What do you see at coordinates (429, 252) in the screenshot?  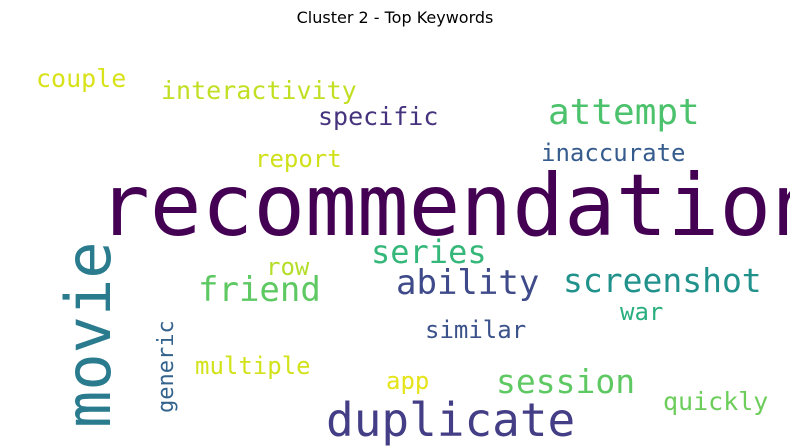 I see `word-series: series` at bounding box center [429, 252].